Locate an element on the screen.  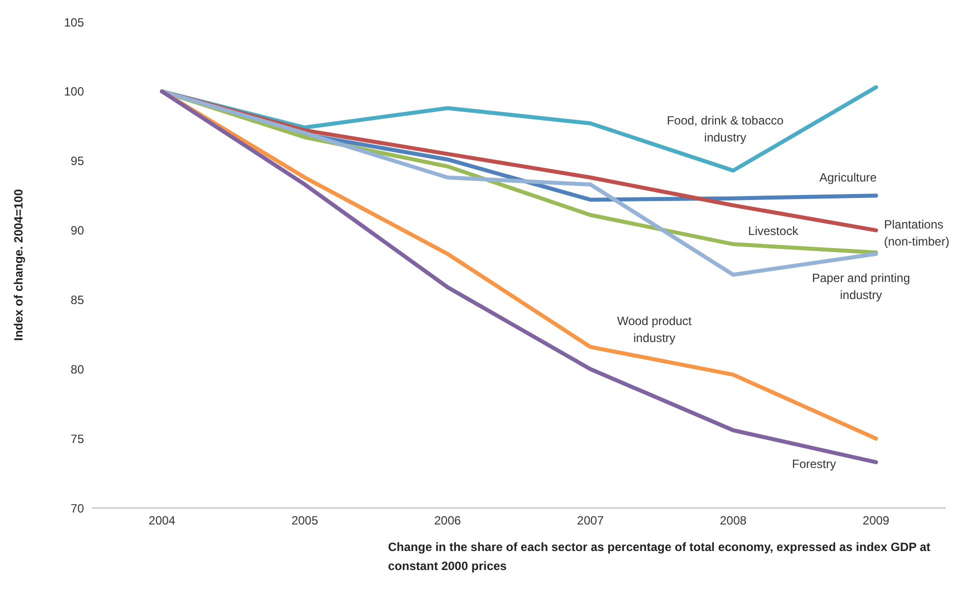
series-label: Agriculture is located at coordinates (848, 177).